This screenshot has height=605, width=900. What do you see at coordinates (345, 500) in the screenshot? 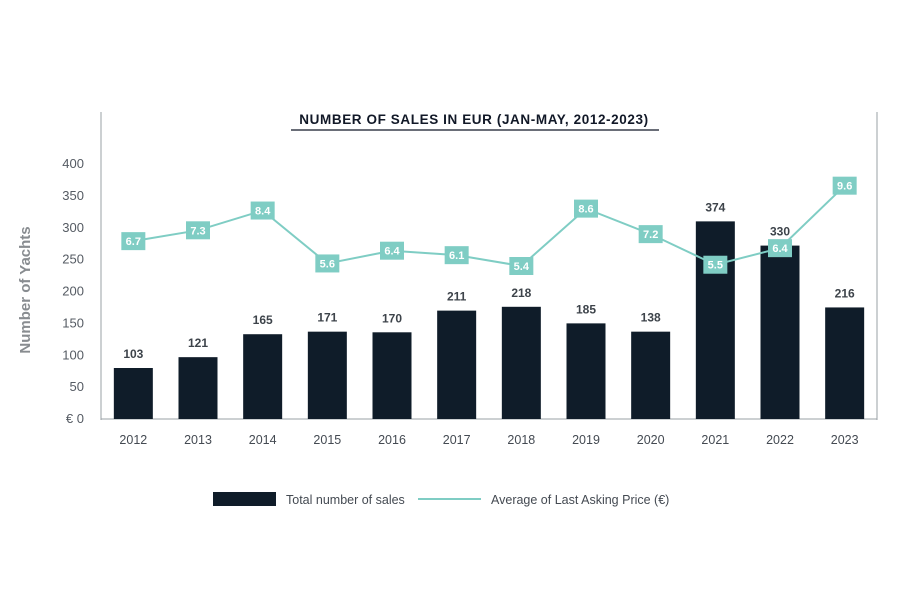
I see `legend-label-bars: Total number of sales` at bounding box center [345, 500].